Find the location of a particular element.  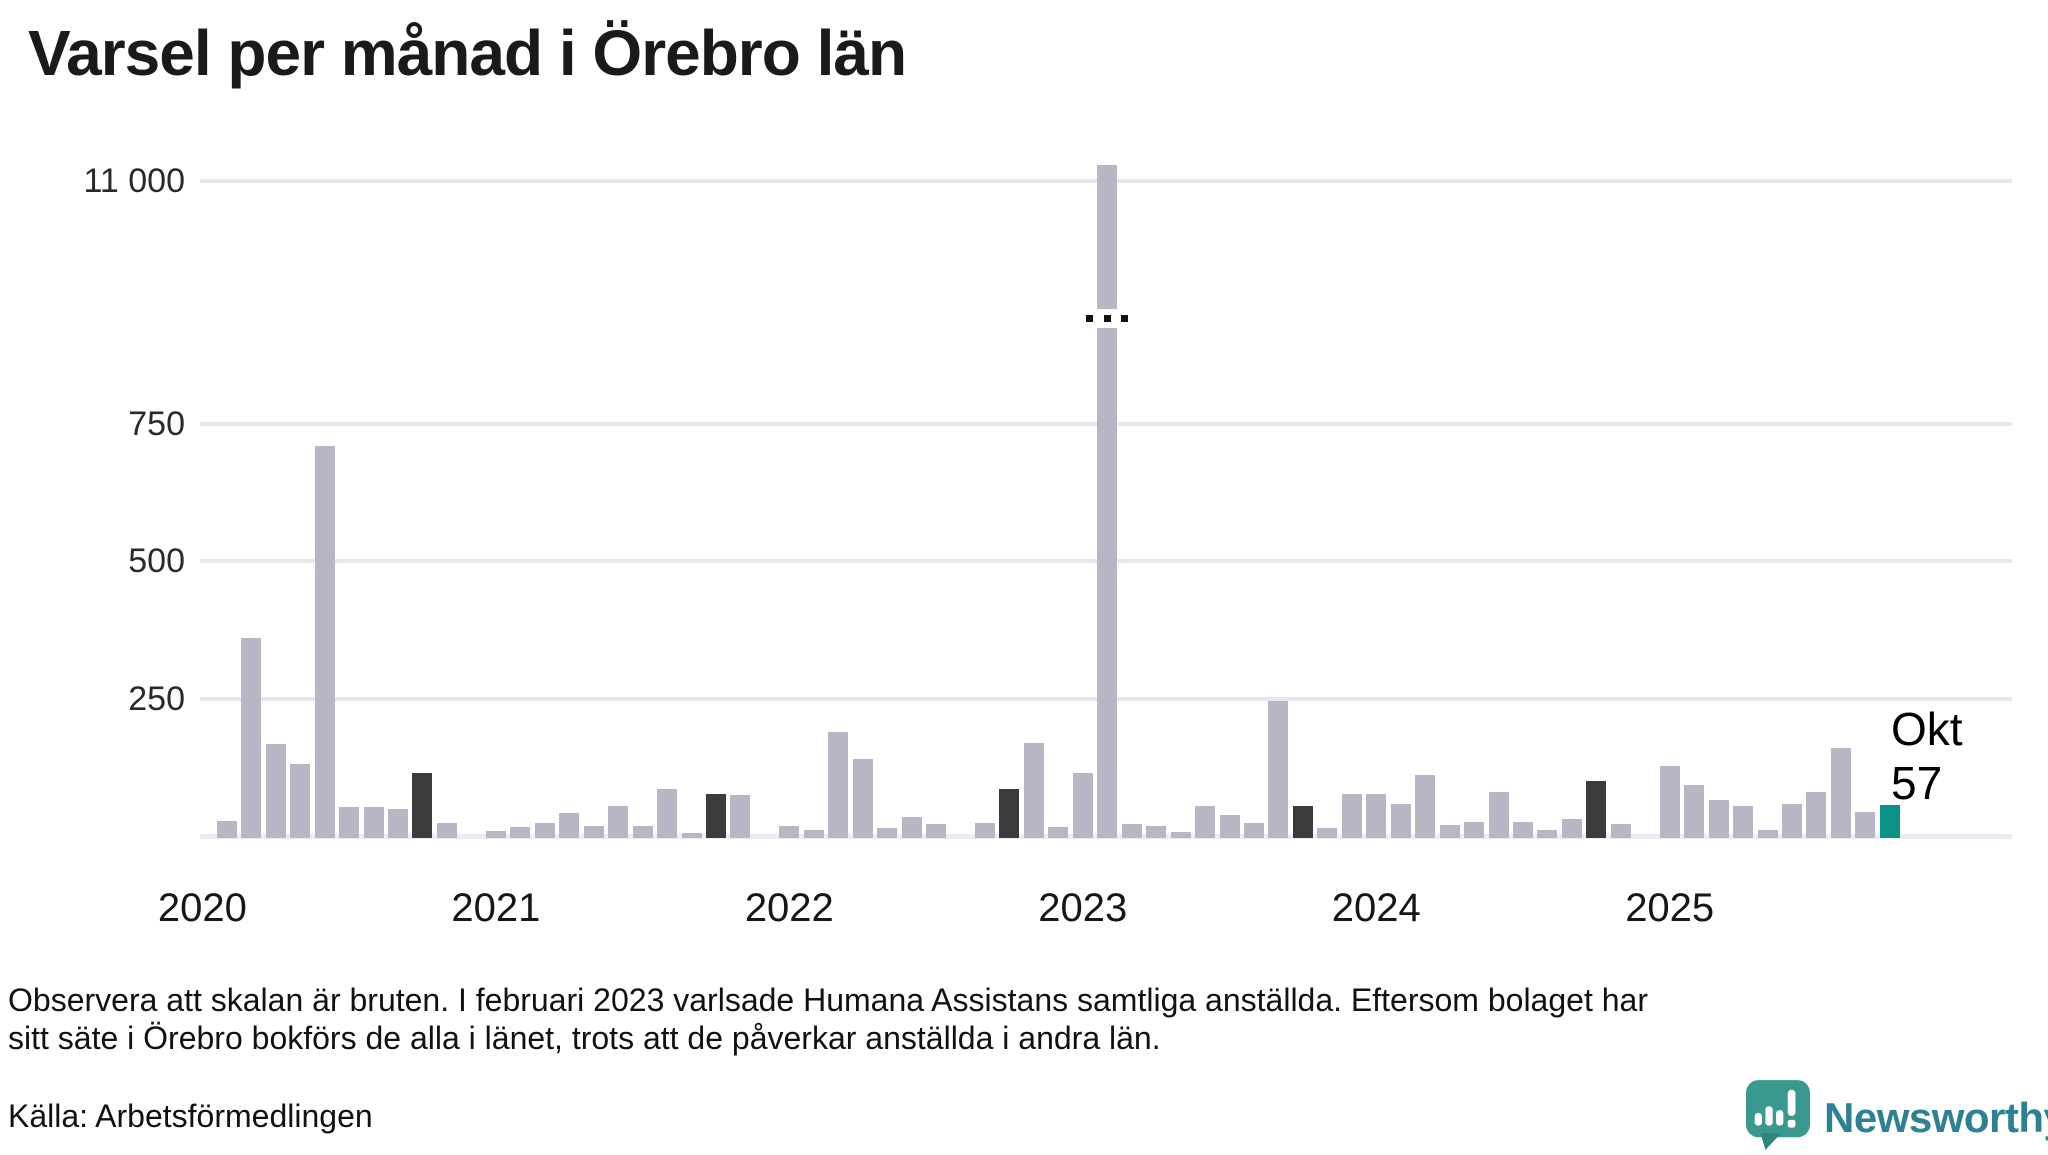

newsworthy-logo-text: Newsworthy is located at coordinates (1936, 1117).